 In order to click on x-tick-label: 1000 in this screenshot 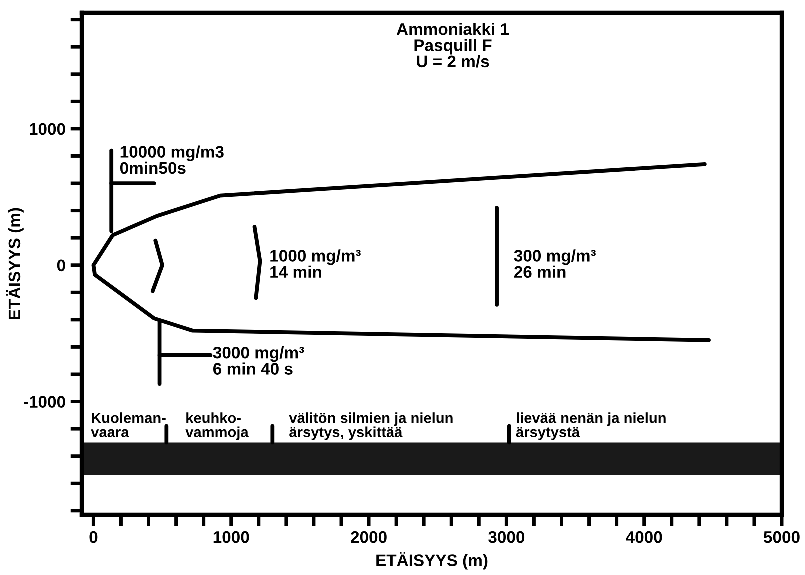, I will do `click(232, 537)`.